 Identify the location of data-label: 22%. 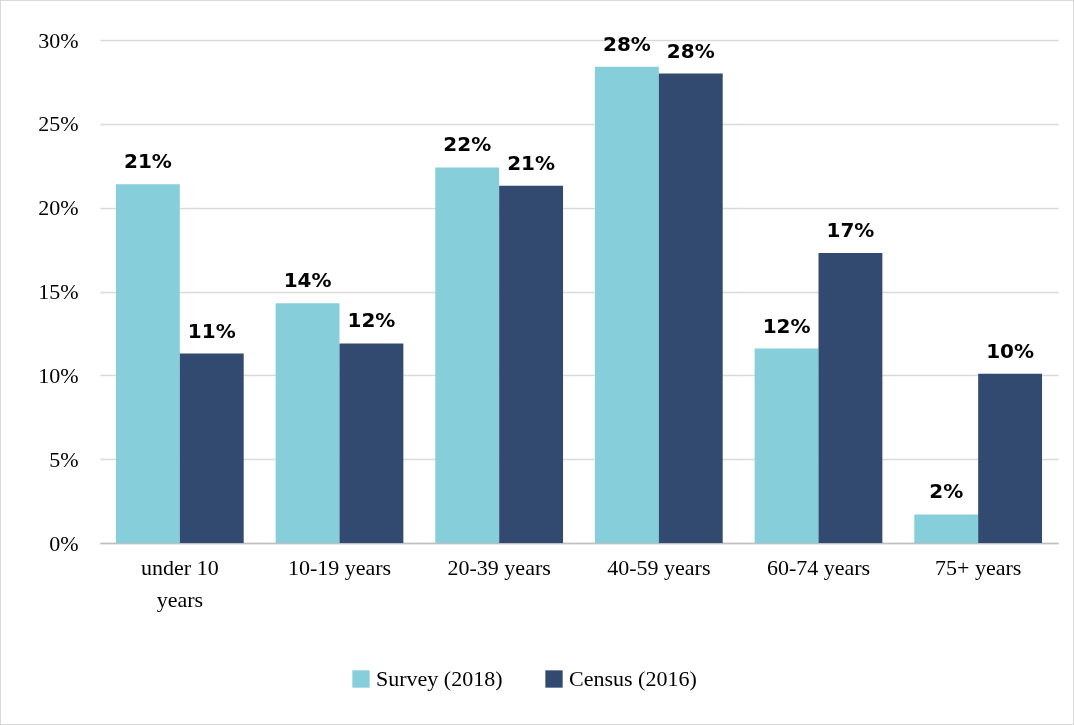
(467, 144).